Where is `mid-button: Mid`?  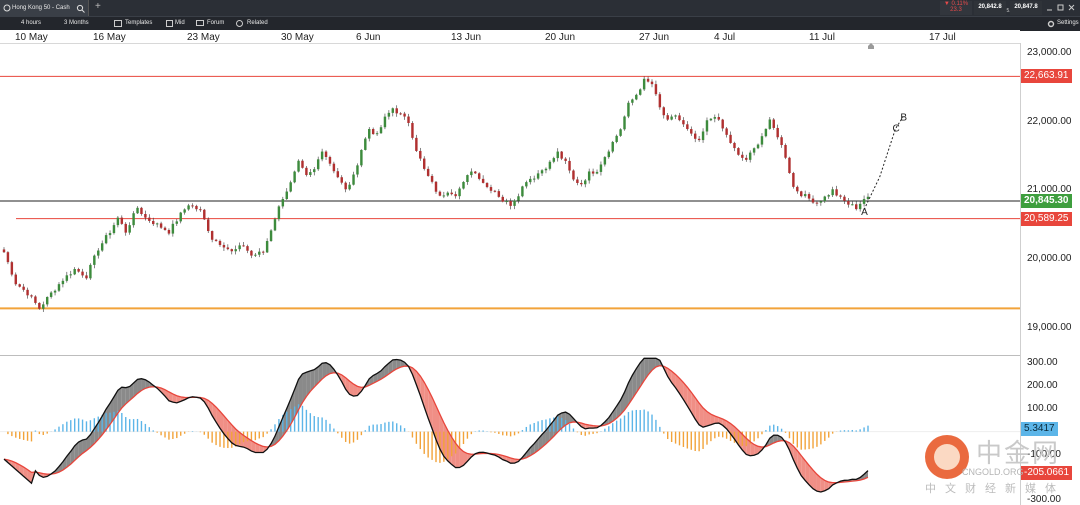
mid-button: Mid is located at coordinates (180, 23).